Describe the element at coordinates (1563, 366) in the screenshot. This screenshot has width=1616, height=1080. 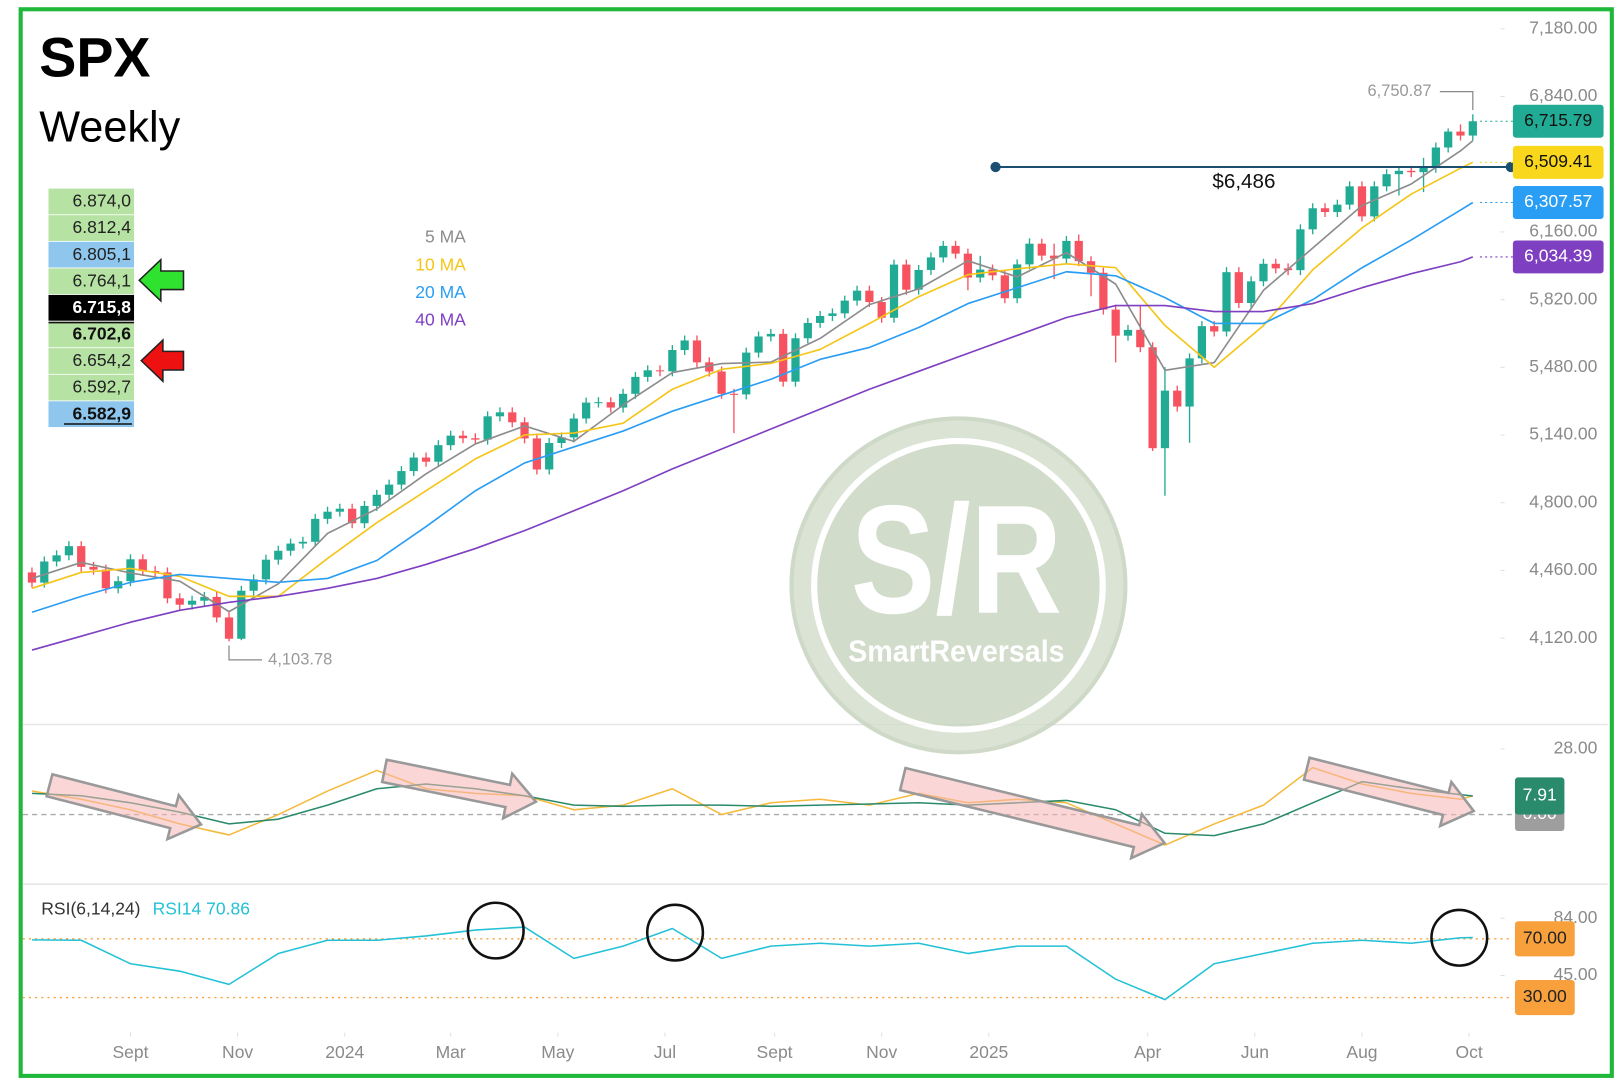
I see `y-tick-label: 5,480.00` at that location.